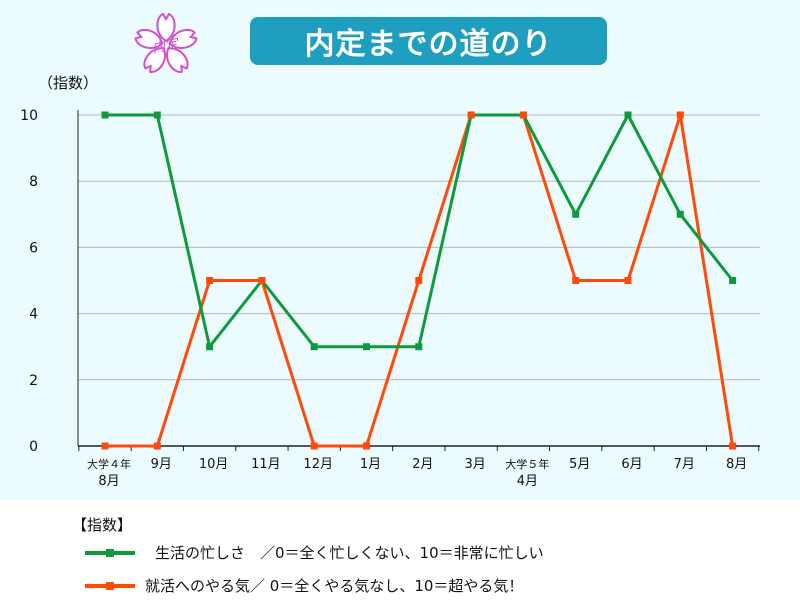 This screenshot has width=800, height=600. I want to click on x-tick-label: 4月, so click(527, 481).